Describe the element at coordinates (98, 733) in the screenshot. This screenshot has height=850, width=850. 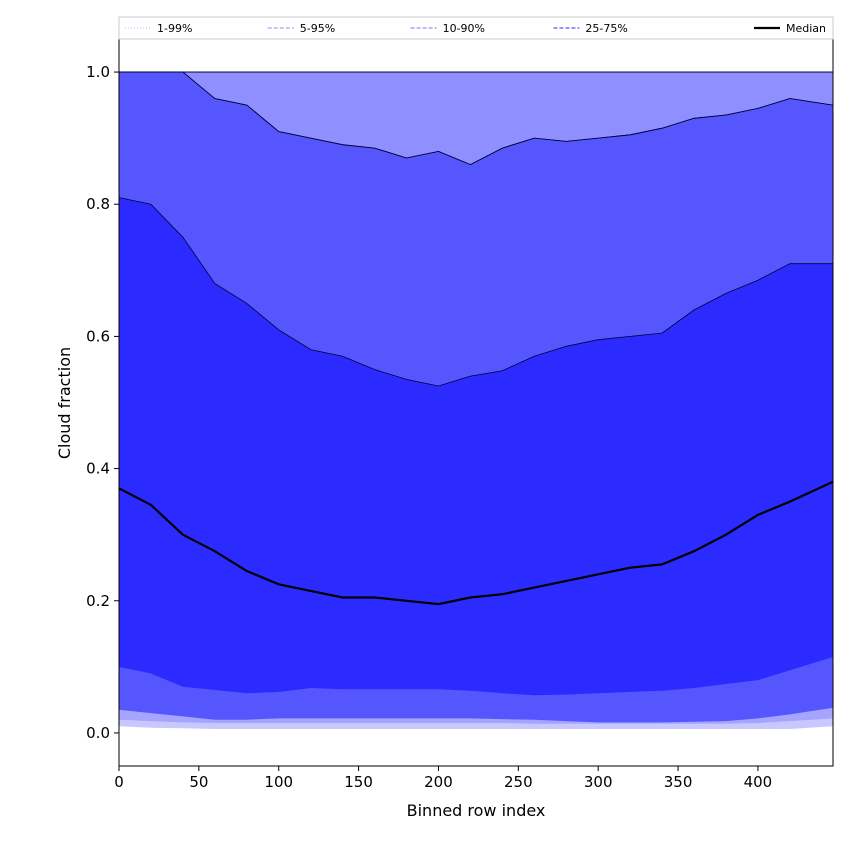
I see `y-tick-label: 0.0` at that location.